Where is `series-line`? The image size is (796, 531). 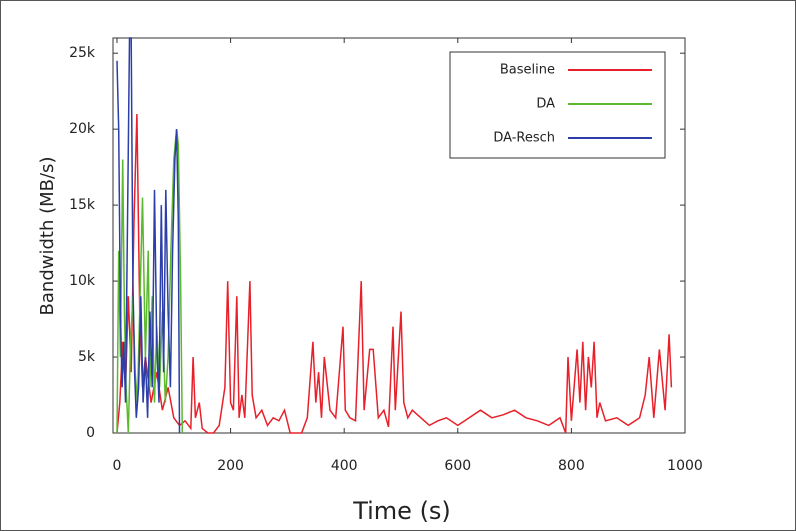
series-line is located at coordinates (148, 235).